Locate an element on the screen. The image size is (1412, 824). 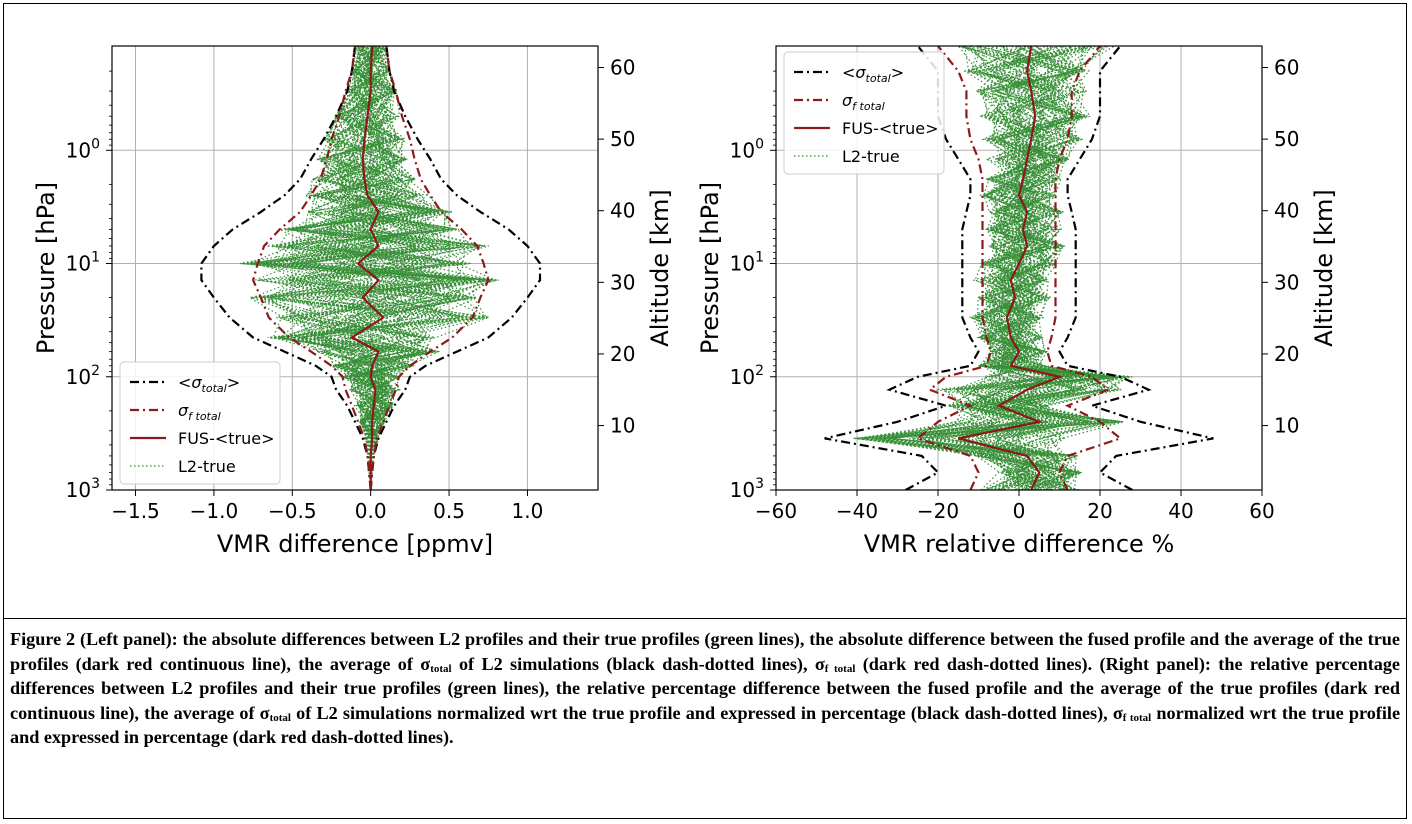
l2-true-ensemble is located at coordinates (992, 268).